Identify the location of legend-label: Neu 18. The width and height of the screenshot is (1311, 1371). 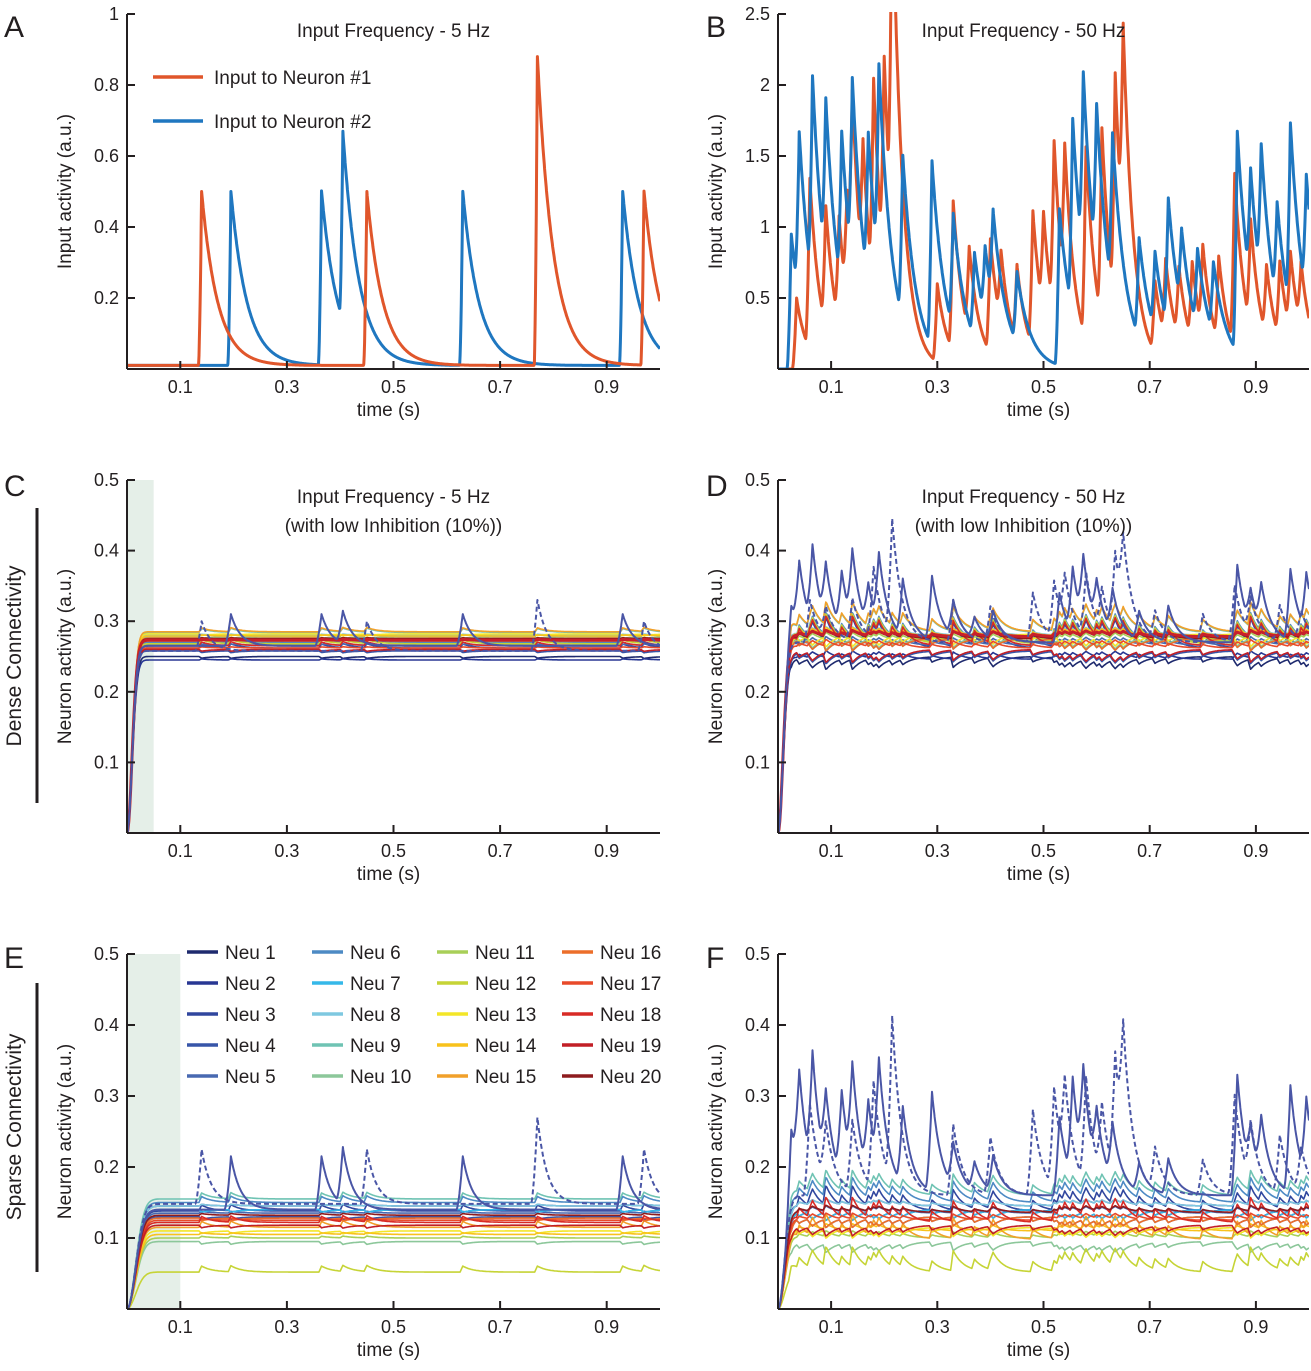
(630, 1015).